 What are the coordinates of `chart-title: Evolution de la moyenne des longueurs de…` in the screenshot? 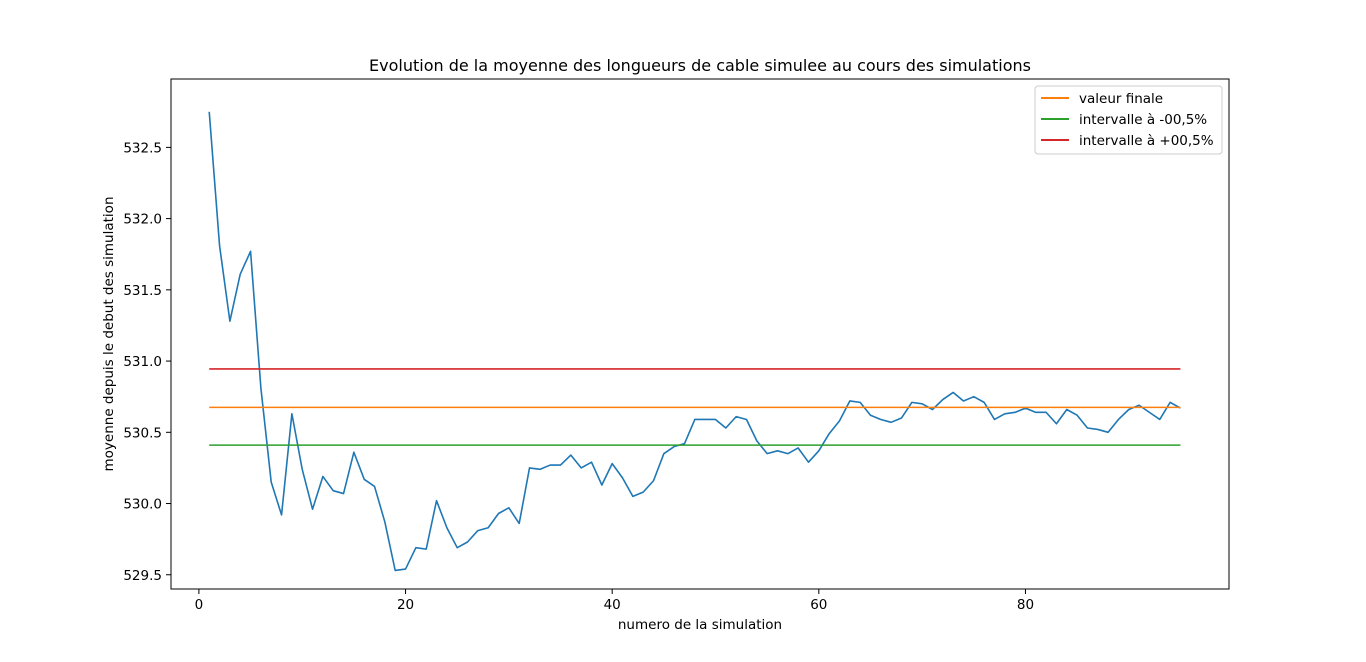 It's located at (700, 65).